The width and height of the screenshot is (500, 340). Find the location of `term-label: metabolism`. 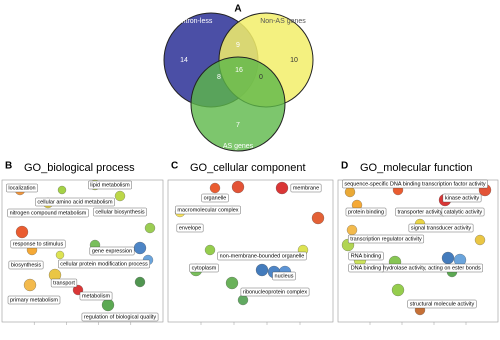

term-label: metabolism is located at coordinates (96, 296).